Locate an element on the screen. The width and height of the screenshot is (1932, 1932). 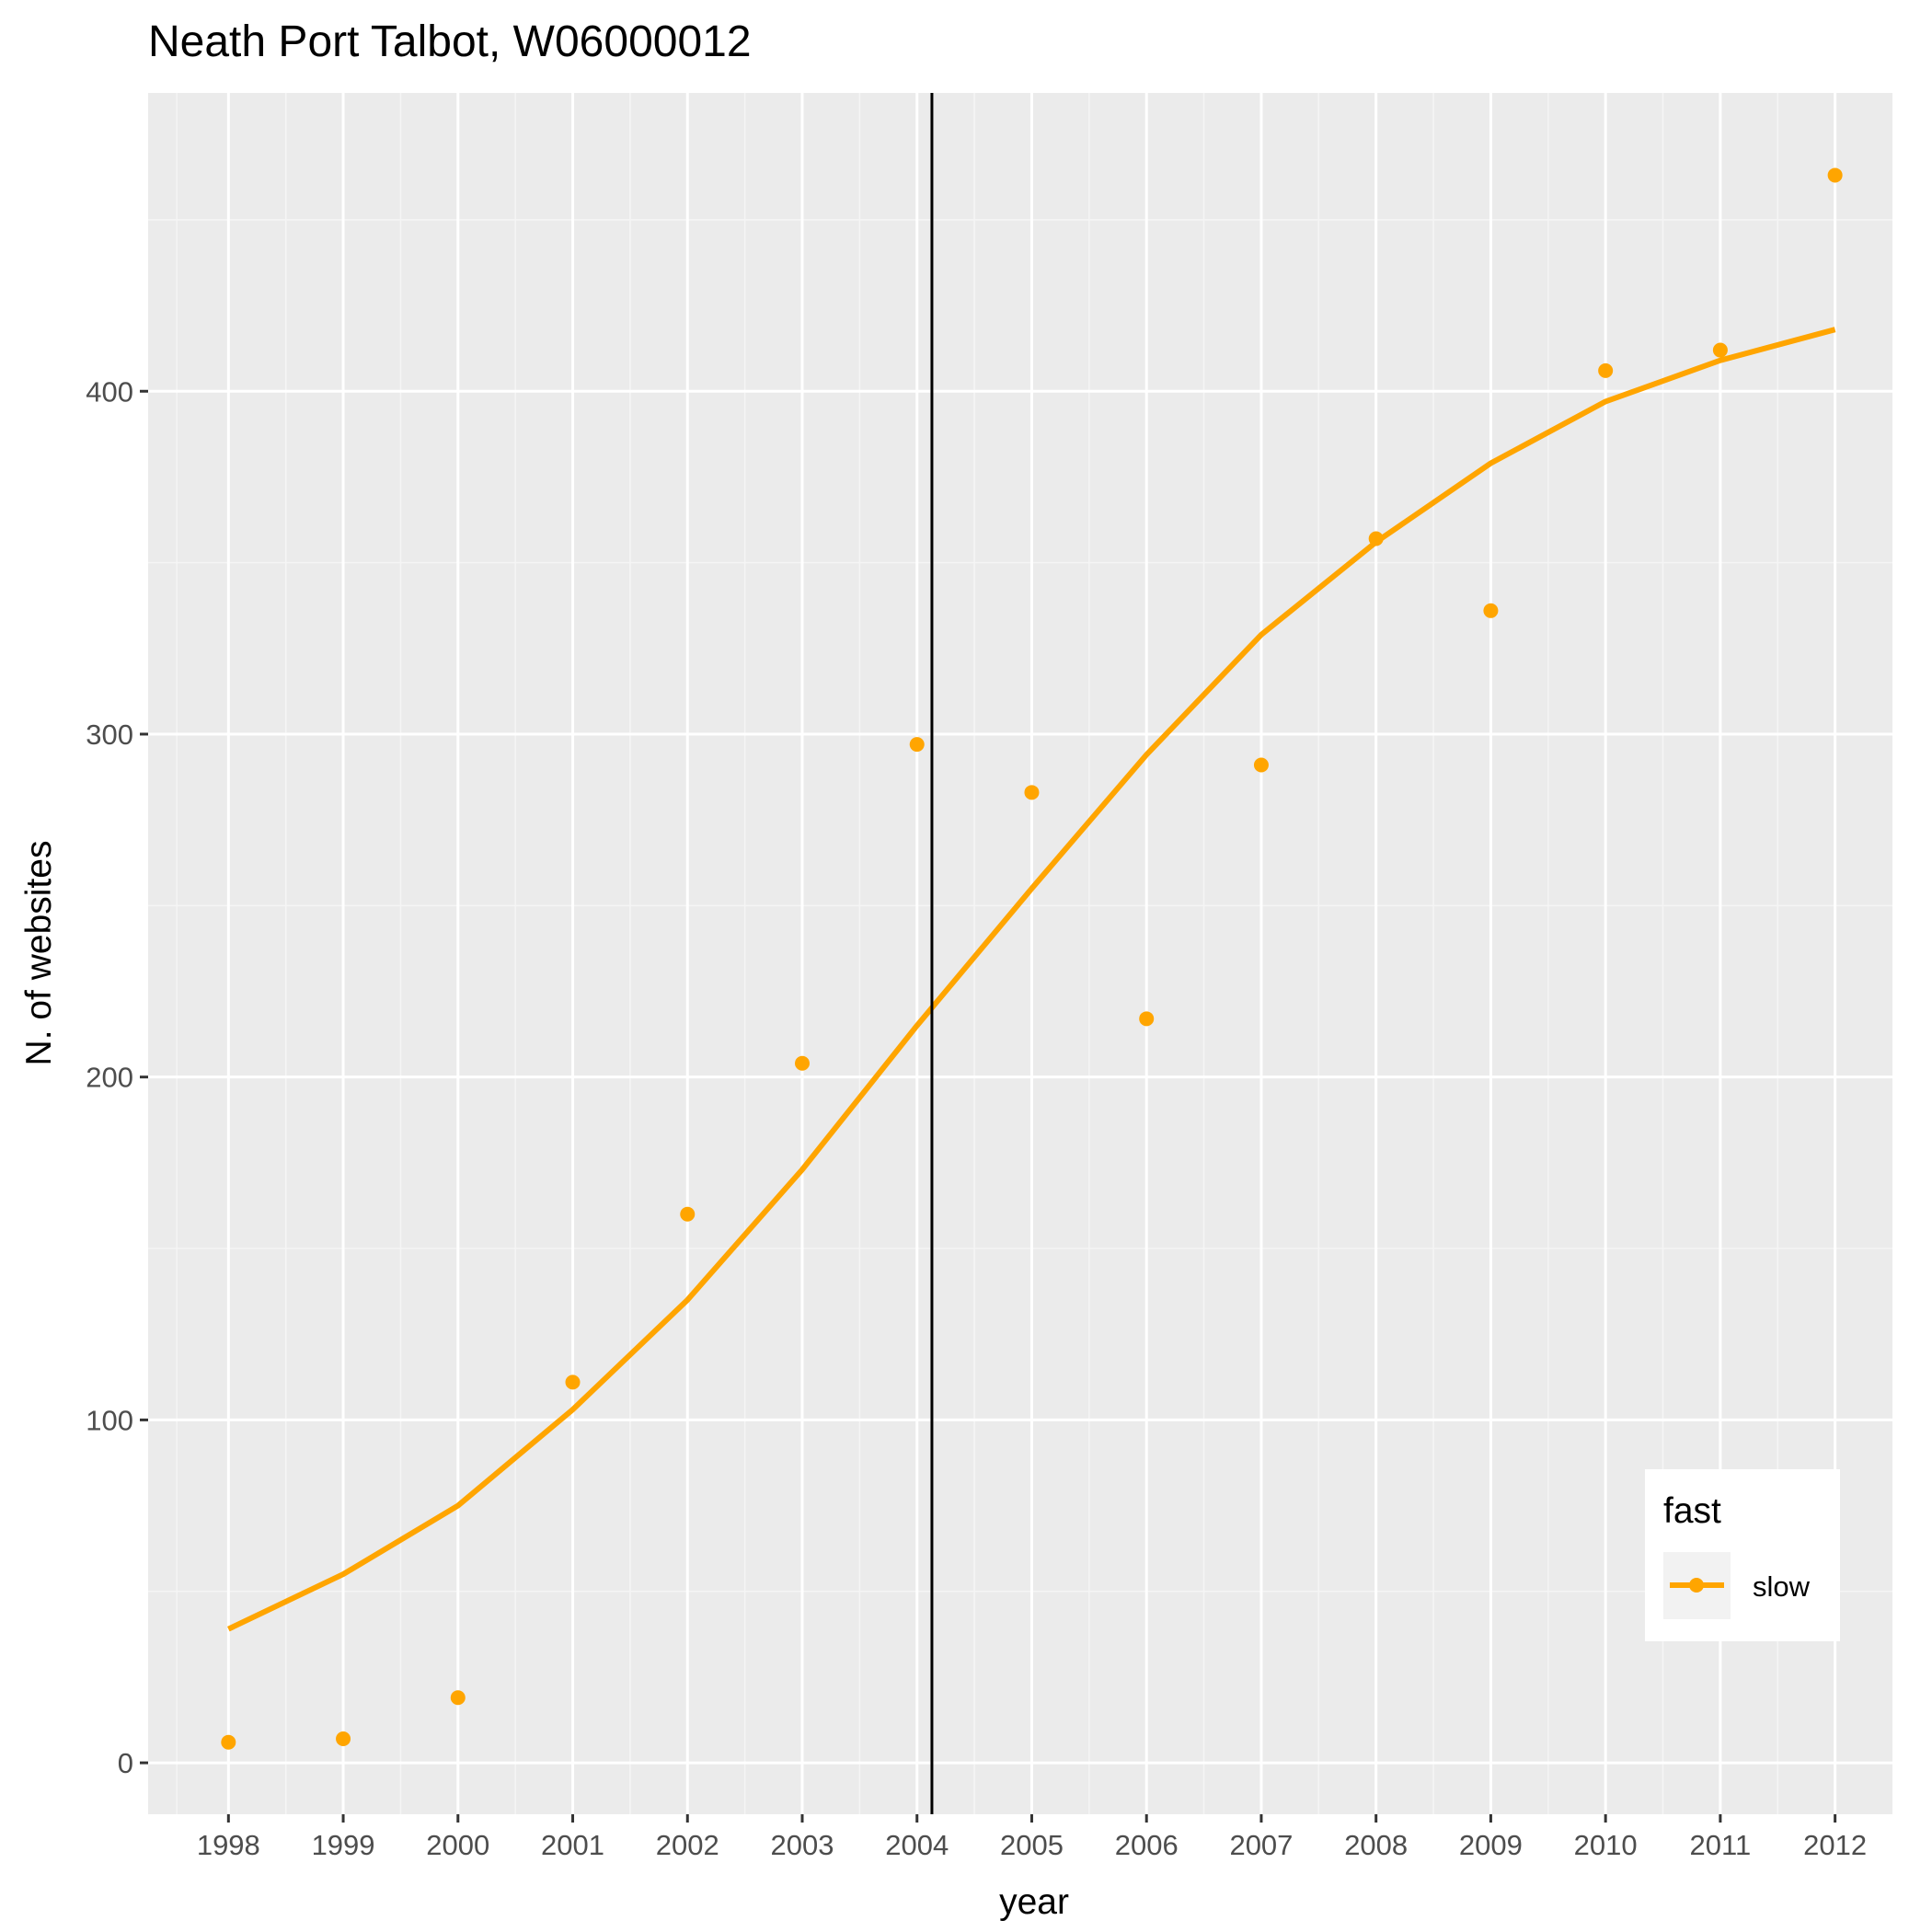
x-tick-label: 2011 is located at coordinates (1721, 1845).